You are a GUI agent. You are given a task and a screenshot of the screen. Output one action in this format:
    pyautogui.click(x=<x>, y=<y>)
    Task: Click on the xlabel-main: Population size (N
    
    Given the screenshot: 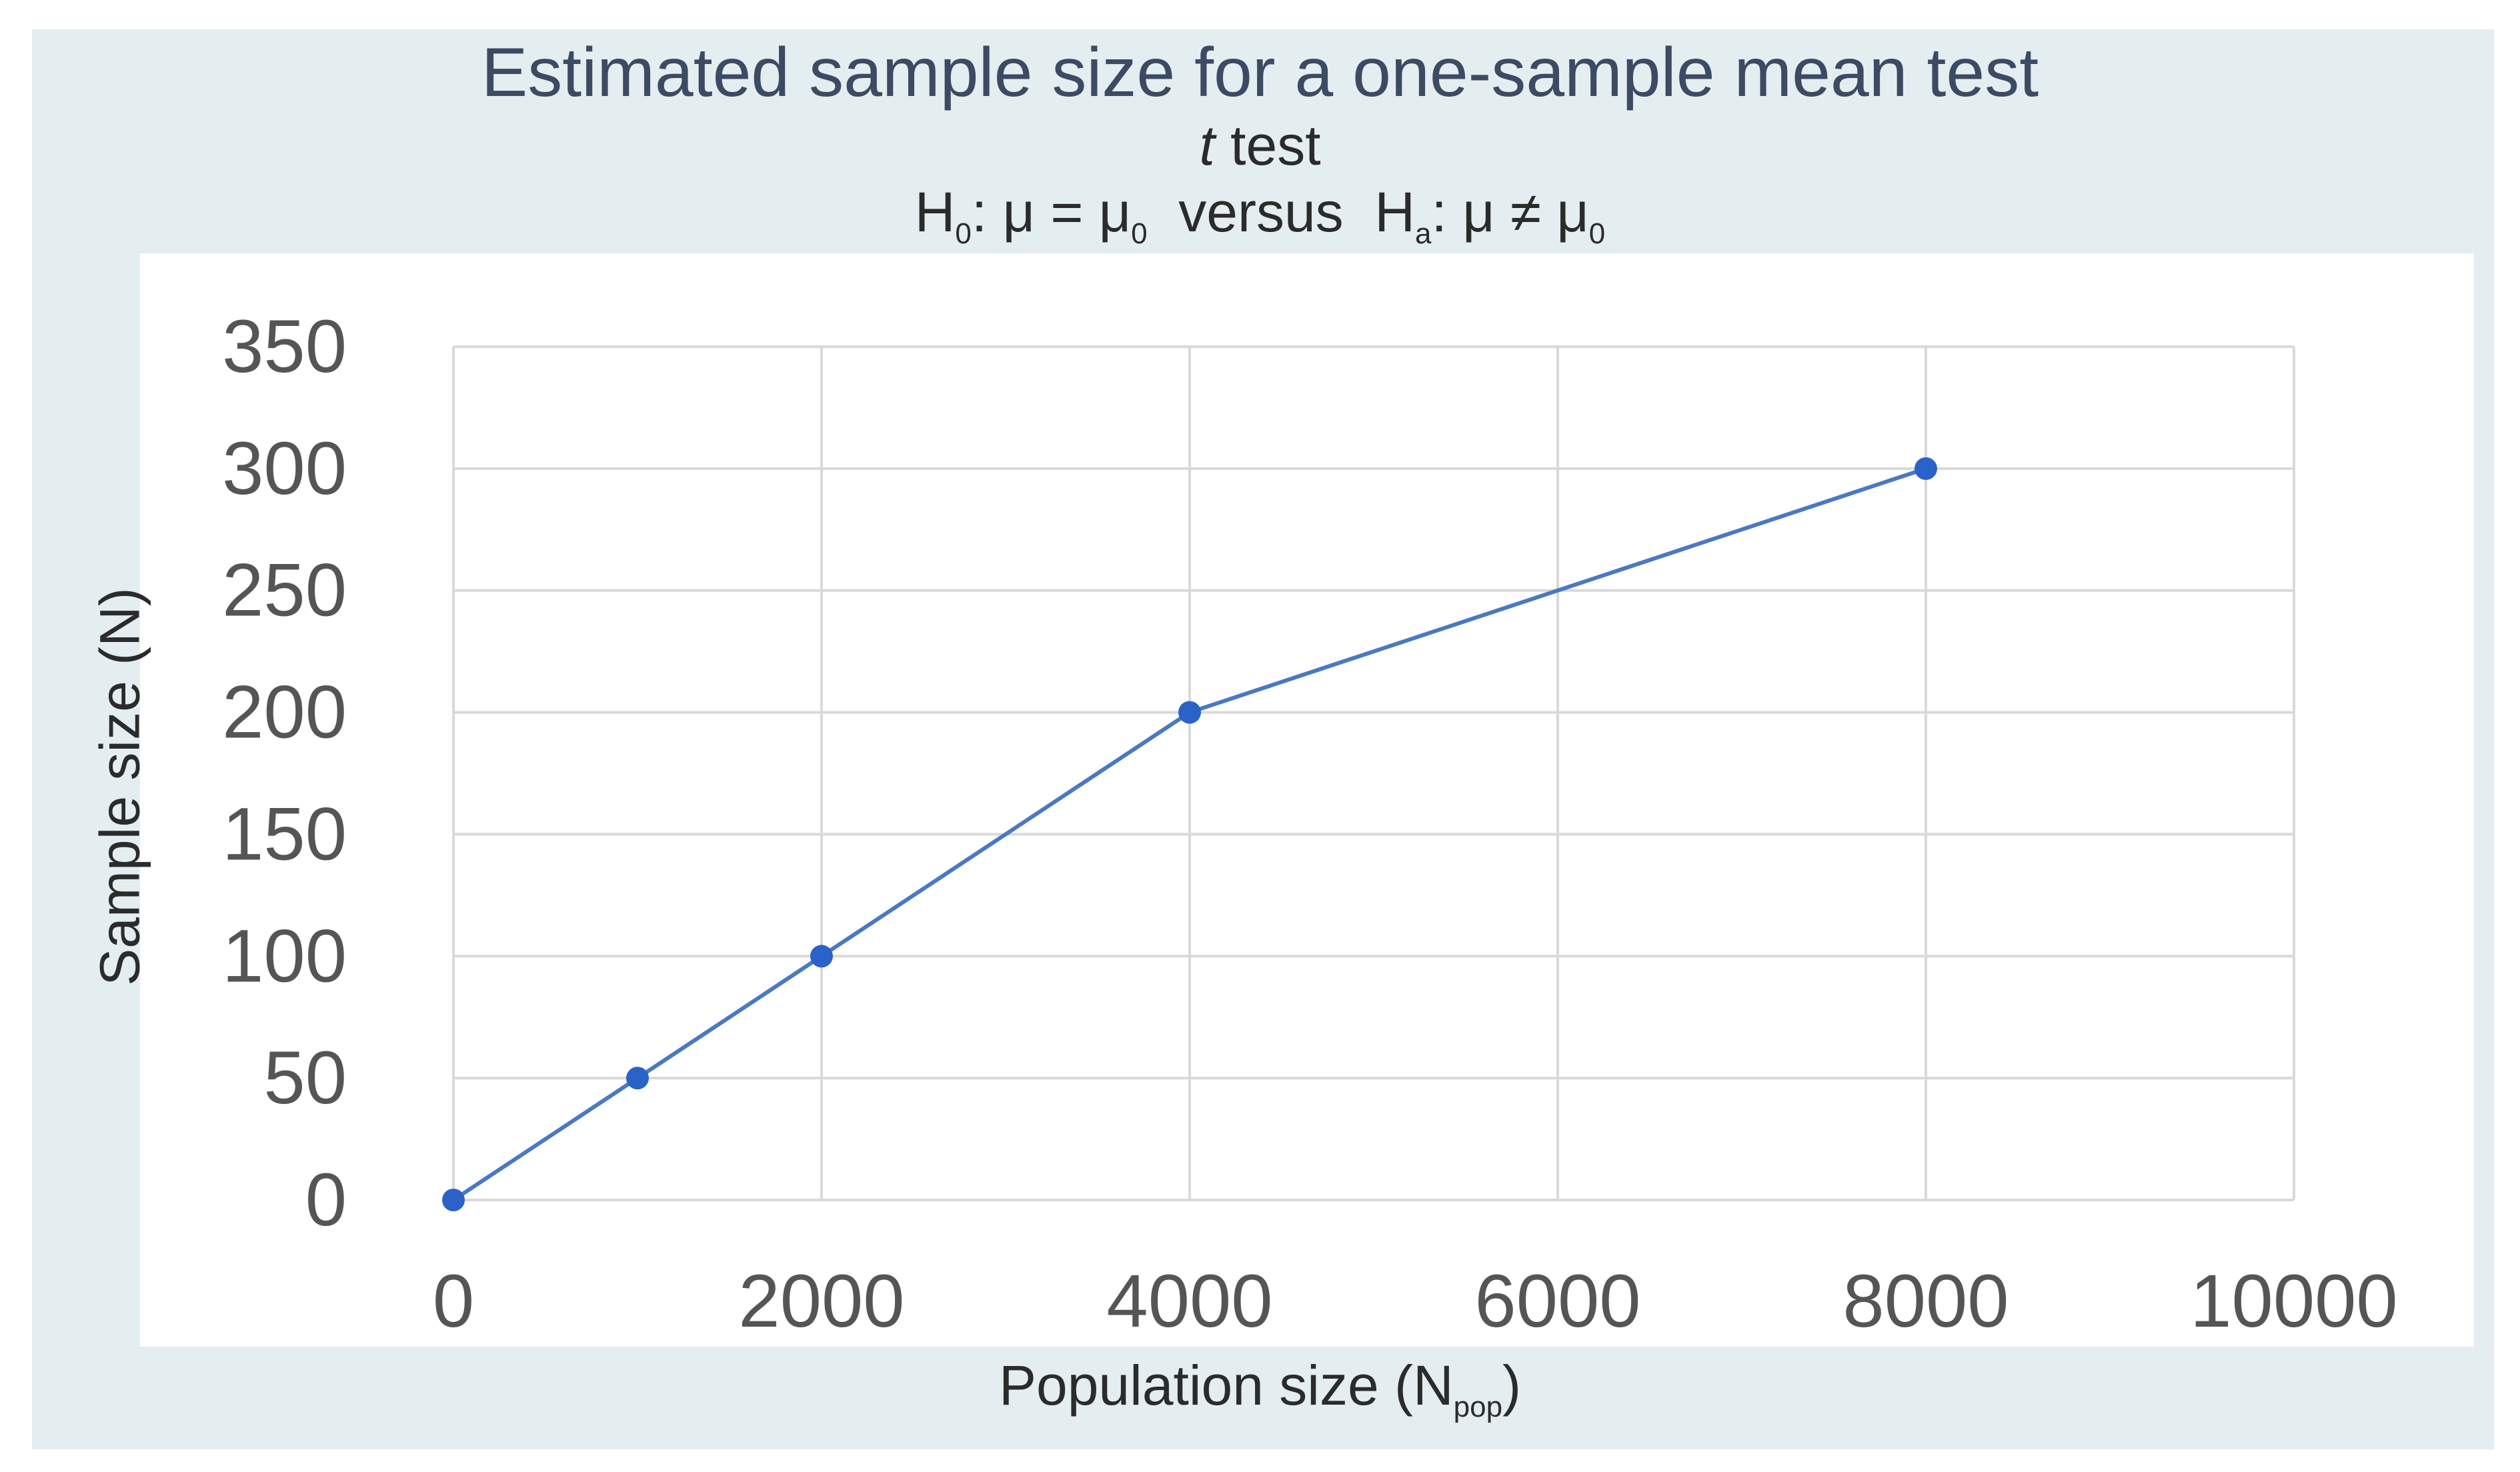 What is the action you would take?
    pyautogui.click(x=1226, y=1385)
    